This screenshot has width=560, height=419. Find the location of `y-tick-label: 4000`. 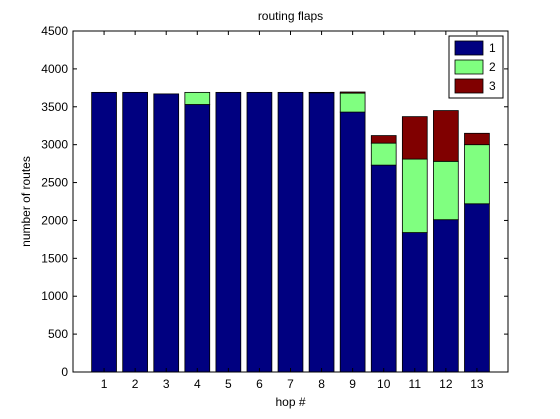

y-tick-label: 4000 is located at coordinates (54, 69).